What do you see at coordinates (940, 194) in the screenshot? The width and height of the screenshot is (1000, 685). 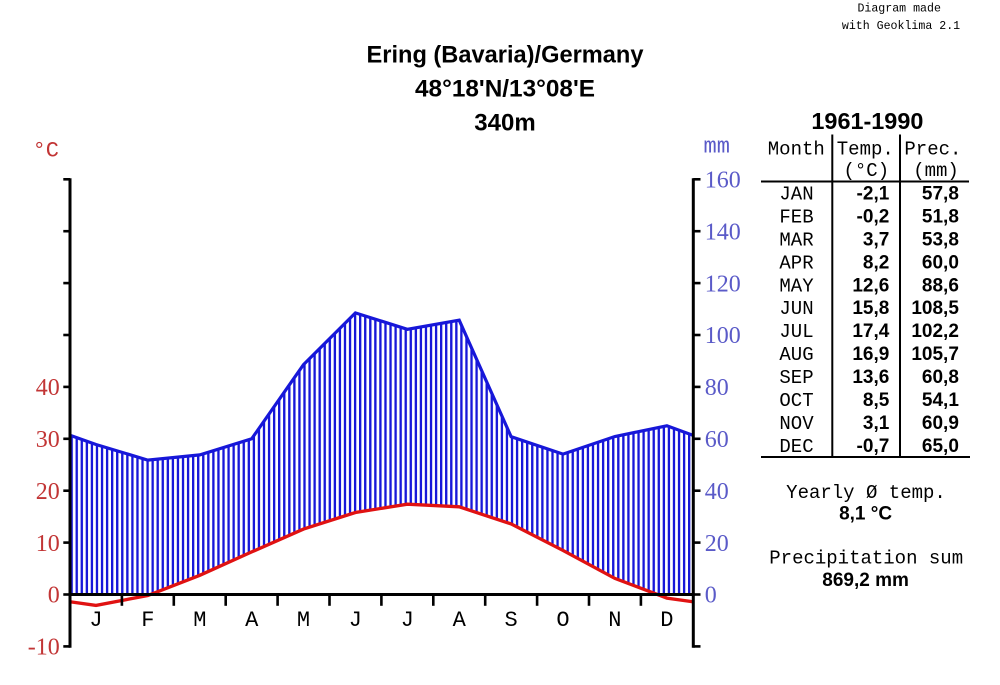 I see `svg-text: 57,8` at bounding box center [940, 194].